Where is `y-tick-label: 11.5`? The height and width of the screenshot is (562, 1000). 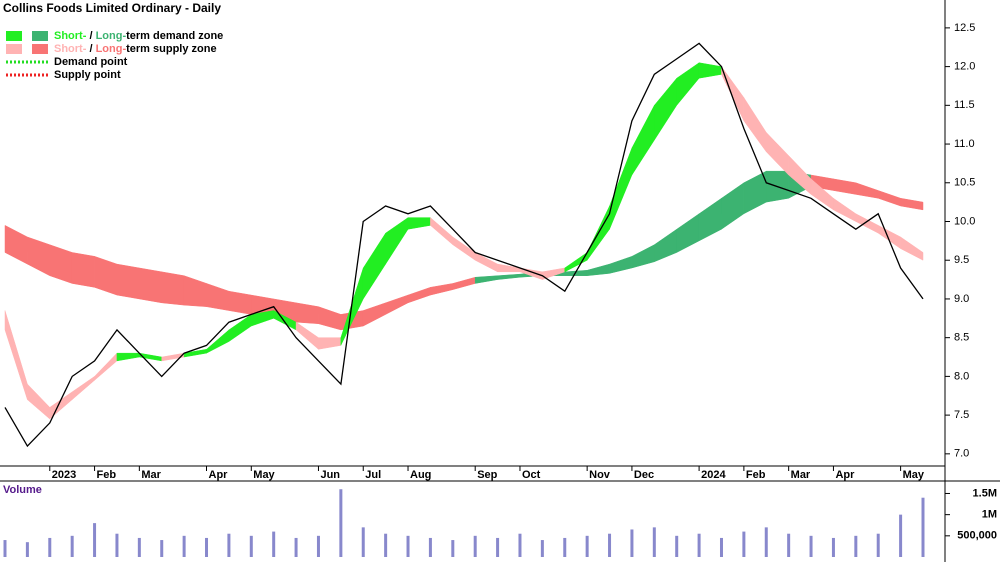
y-tick-label: 11.5 is located at coordinates (964, 105).